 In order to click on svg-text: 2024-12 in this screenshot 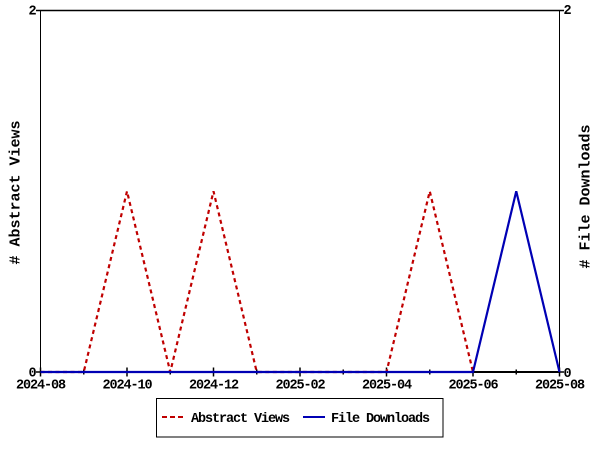, I will do `click(214, 386)`.